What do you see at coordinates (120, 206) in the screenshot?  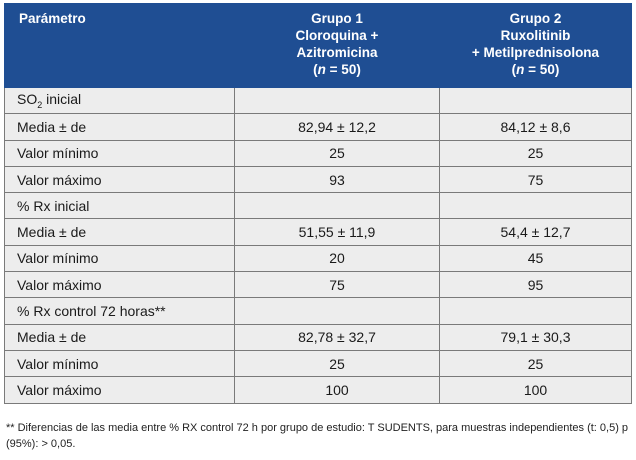 I see `section-title-rx-inicial: % Rx inicial` at bounding box center [120, 206].